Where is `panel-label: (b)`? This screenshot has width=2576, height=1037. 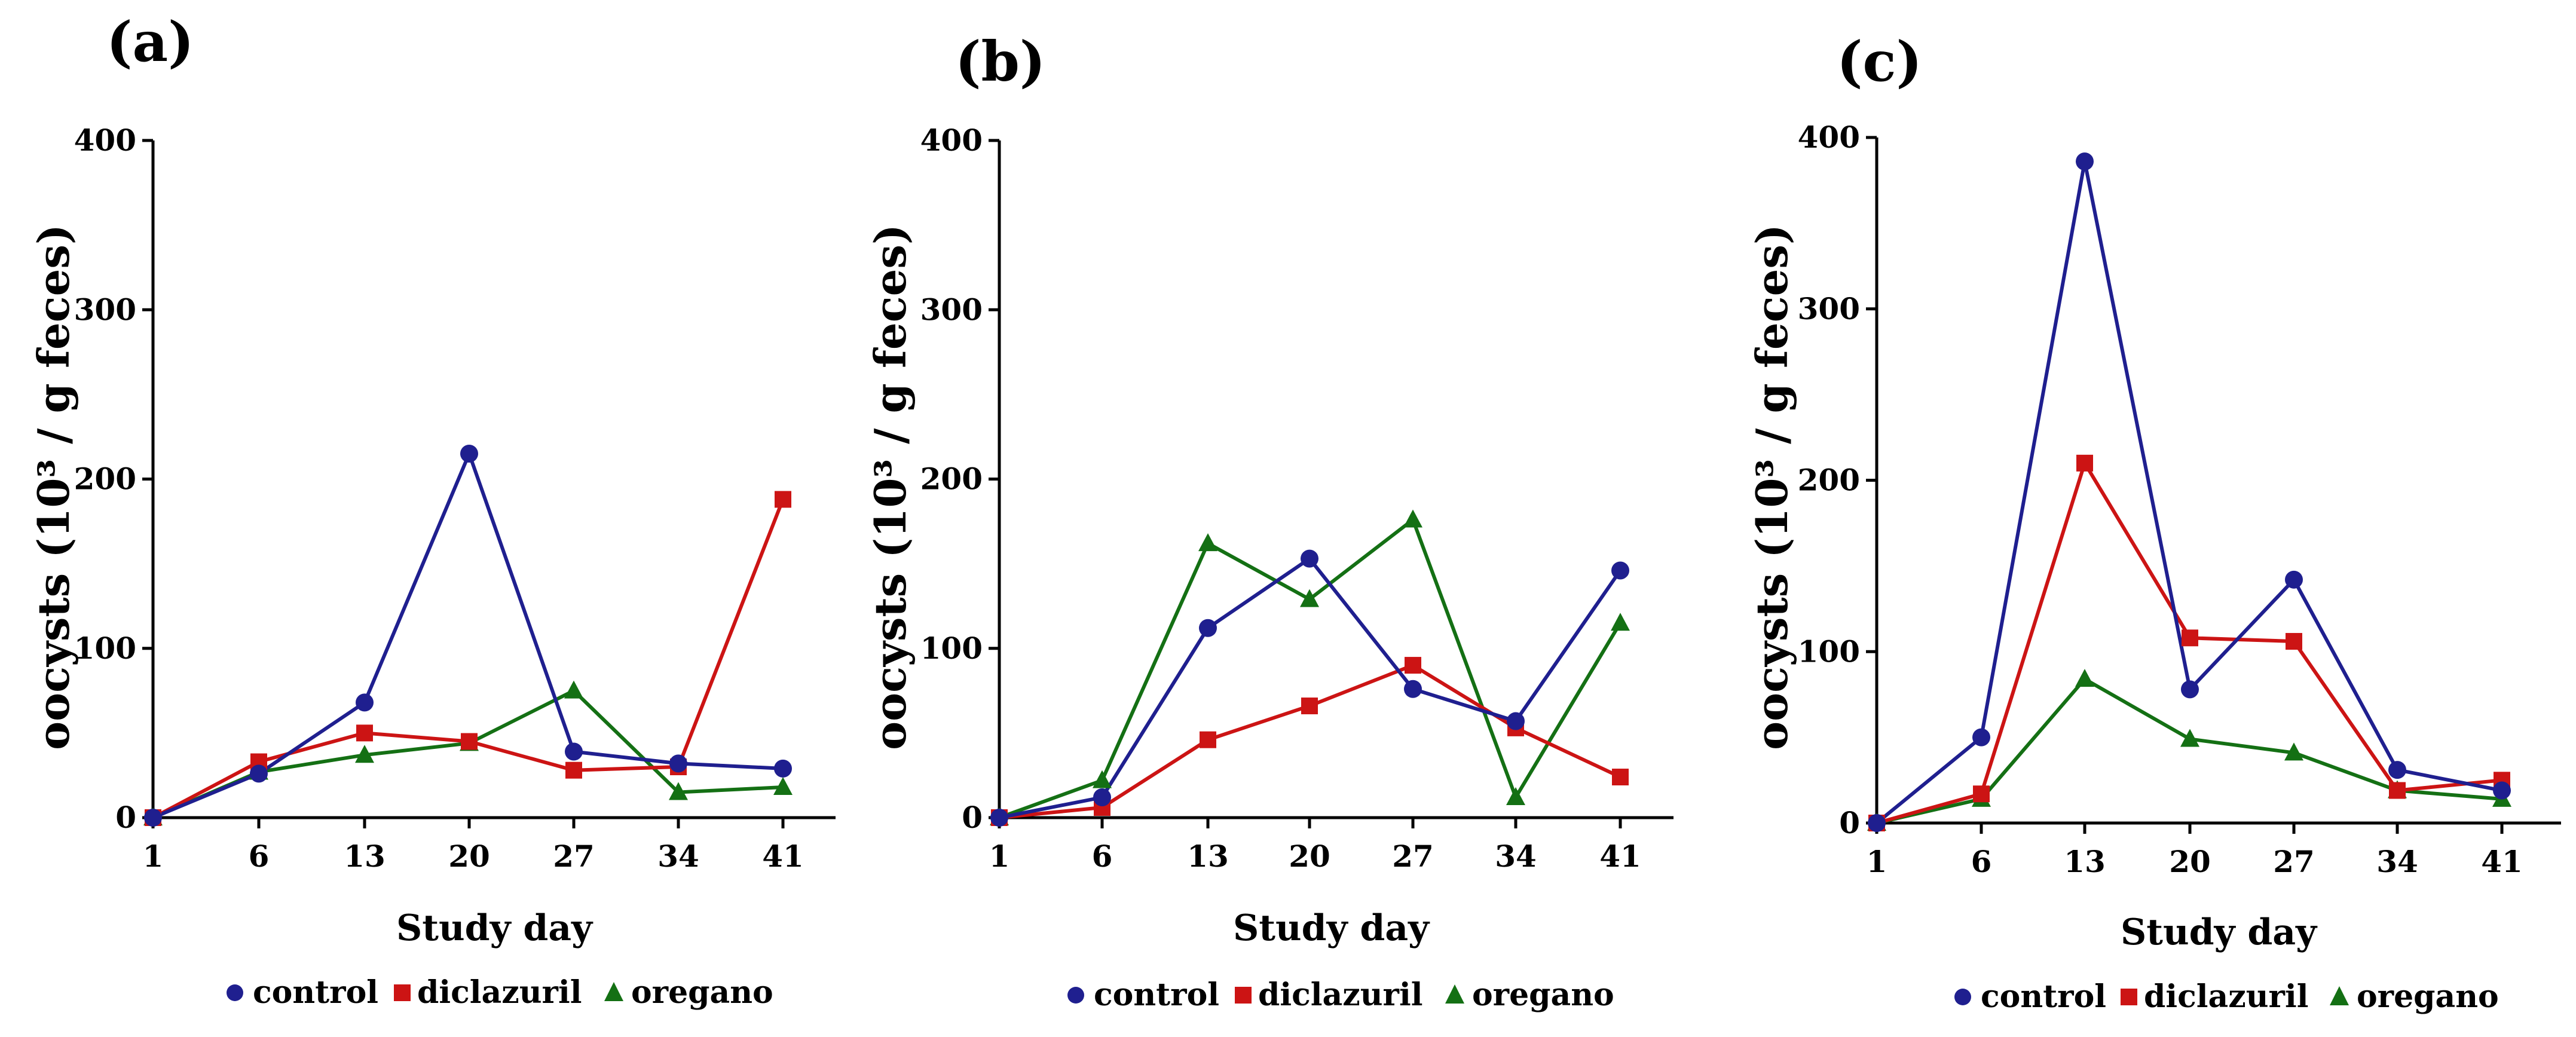 panel-label: (b) is located at coordinates (1000, 61).